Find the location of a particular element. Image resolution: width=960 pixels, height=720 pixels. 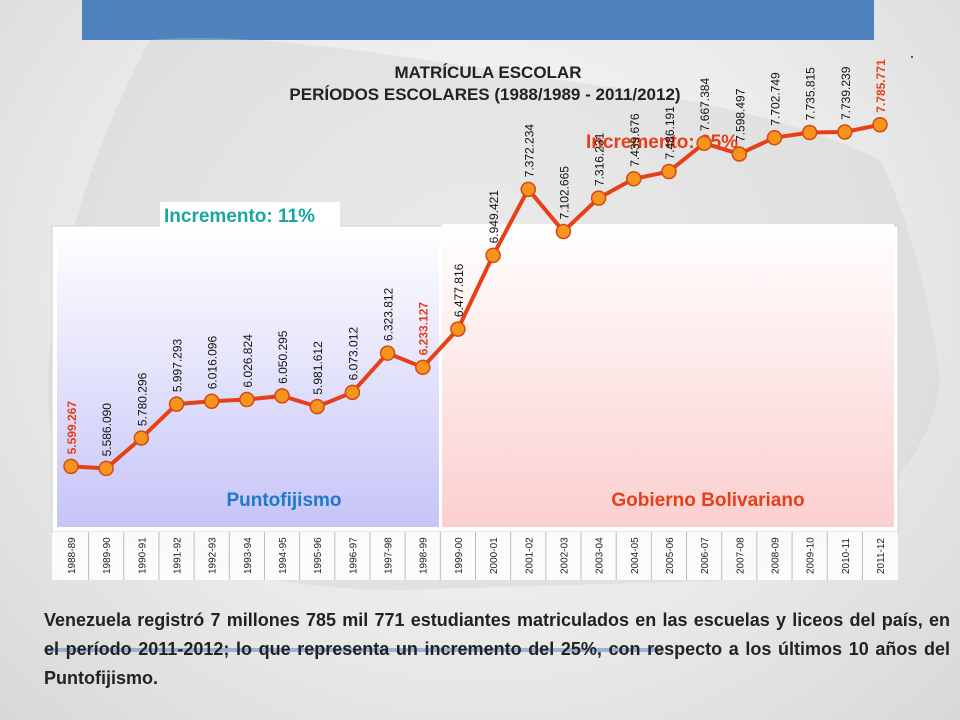

data-label: 7.439.676 is located at coordinates (635, 140).